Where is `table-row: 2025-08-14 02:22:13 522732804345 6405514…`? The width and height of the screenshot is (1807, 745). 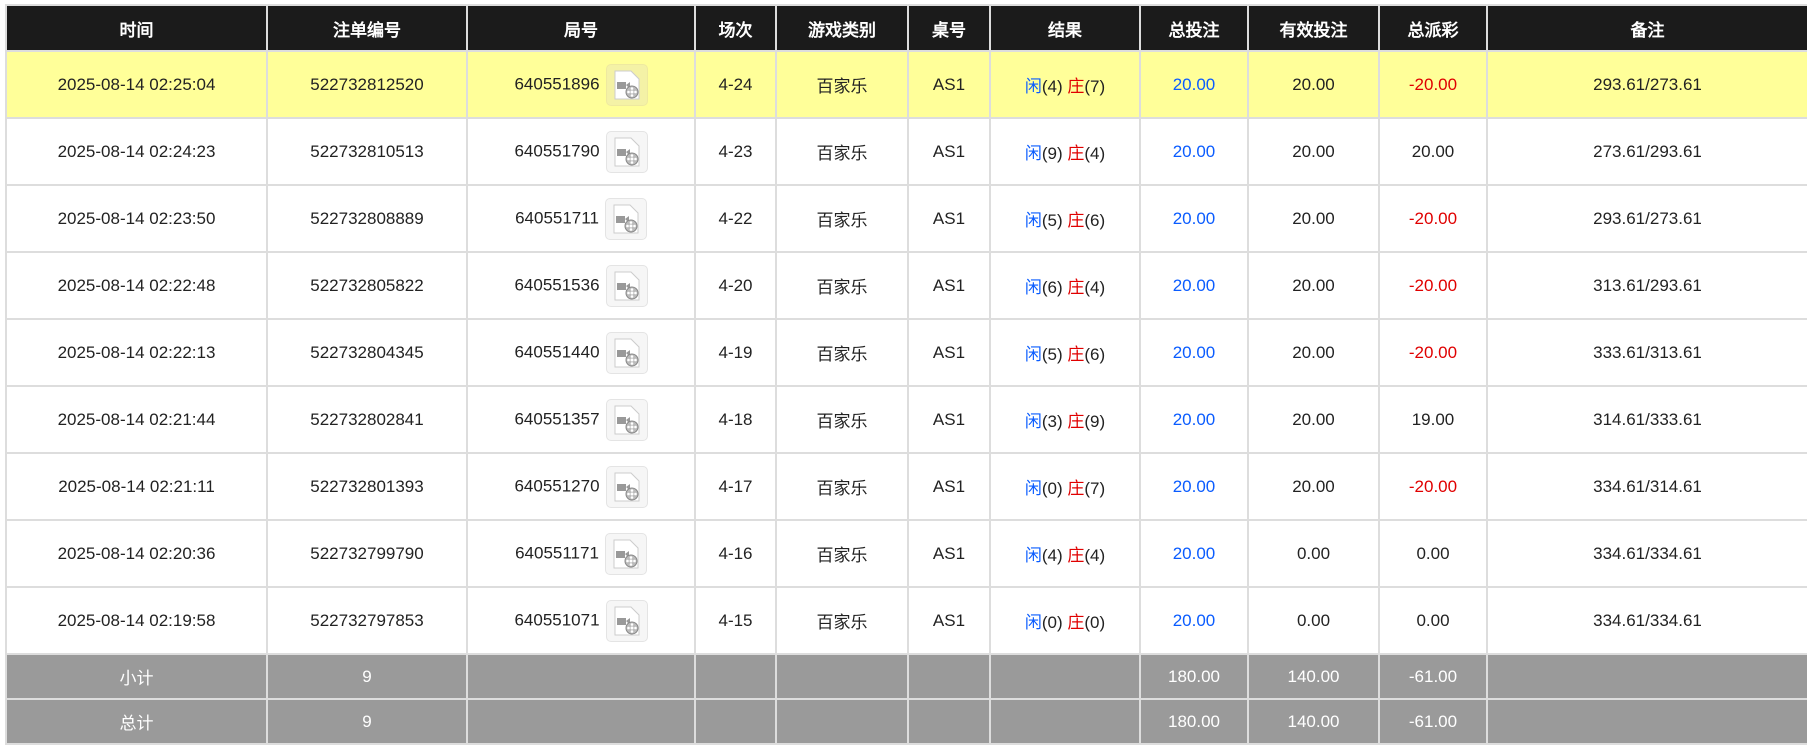 table-row: 2025-08-14 02:22:13 522732804345 6405514… is located at coordinates (906, 352).